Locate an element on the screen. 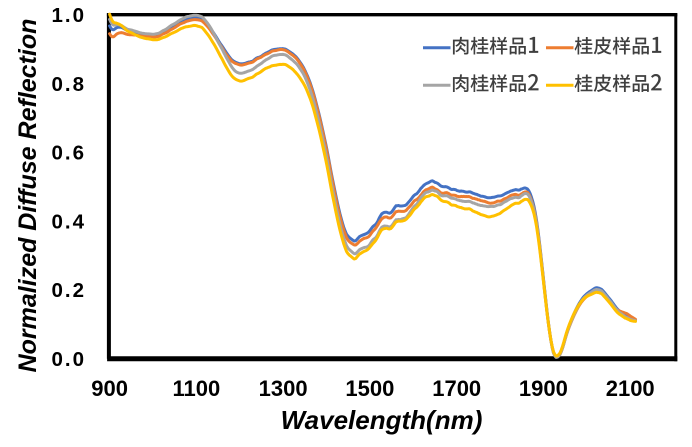 Image resolution: width=692 pixels, height=447 pixels. svg-text: 2100 is located at coordinates (630, 388).